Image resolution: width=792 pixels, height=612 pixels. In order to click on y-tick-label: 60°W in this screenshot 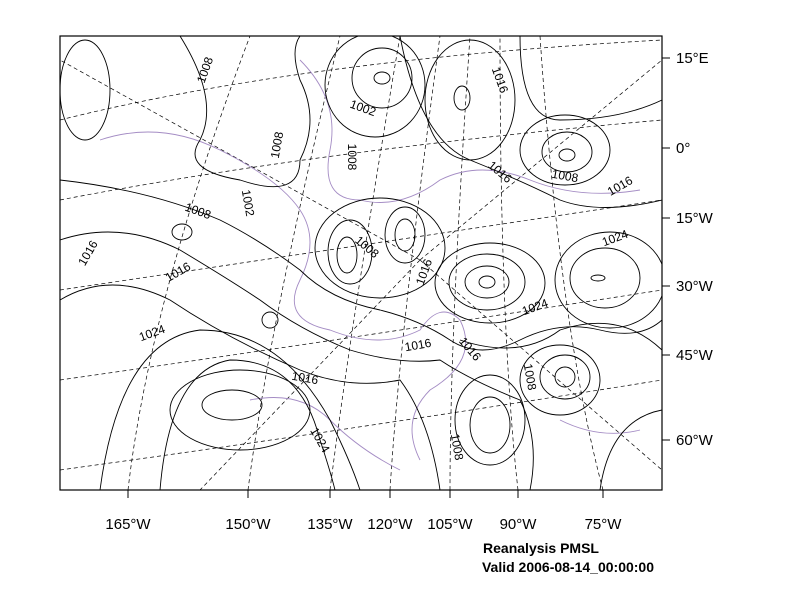, I will do `click(695, 440)`.